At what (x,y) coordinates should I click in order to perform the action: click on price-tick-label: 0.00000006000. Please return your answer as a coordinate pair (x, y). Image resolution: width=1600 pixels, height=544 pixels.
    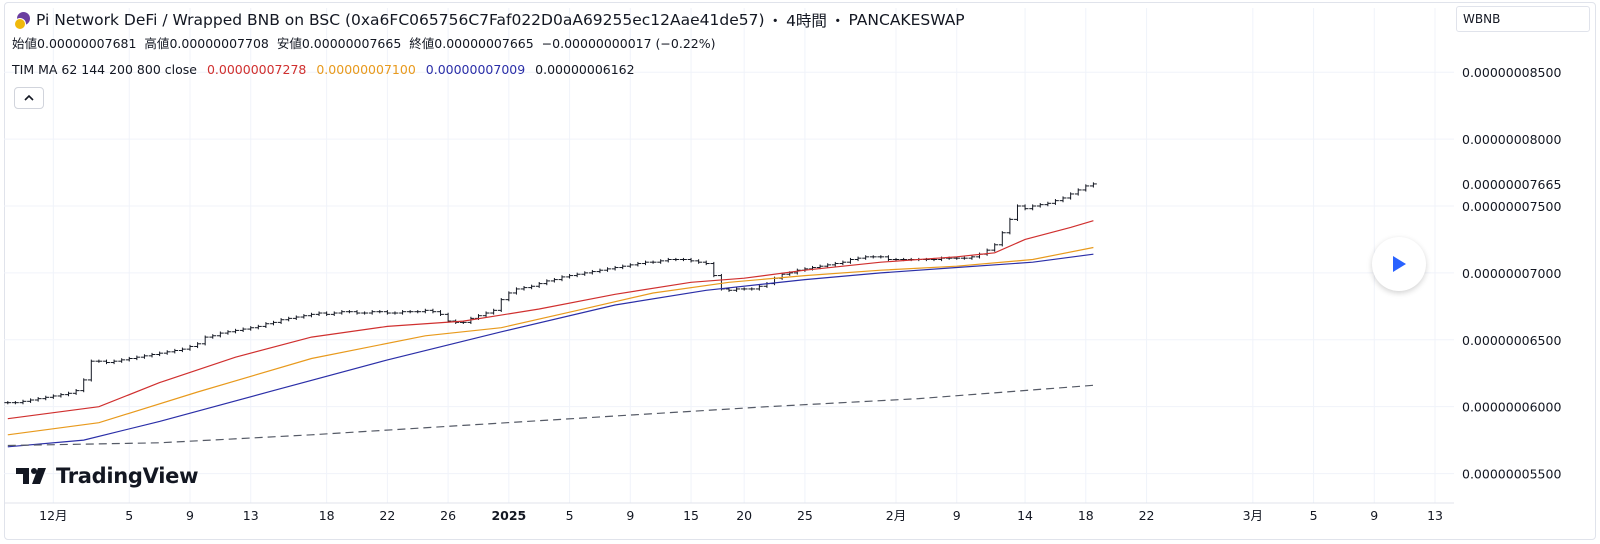
    Looking at the image, I should click on (1511, 407).